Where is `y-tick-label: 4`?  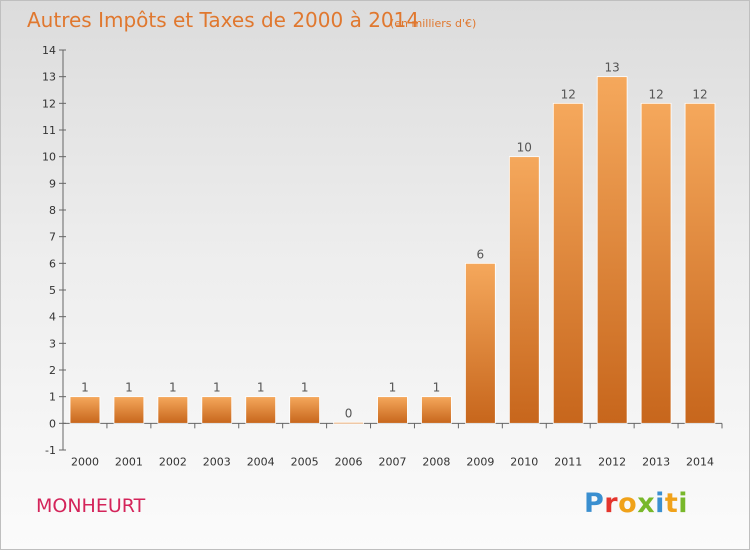
y-tick-label: 4 is located at coordinates (52, 317).